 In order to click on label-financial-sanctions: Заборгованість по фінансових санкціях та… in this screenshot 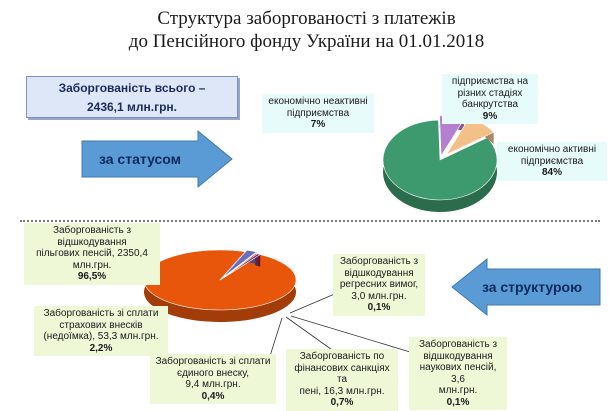, I will do `click(342, 380)`.